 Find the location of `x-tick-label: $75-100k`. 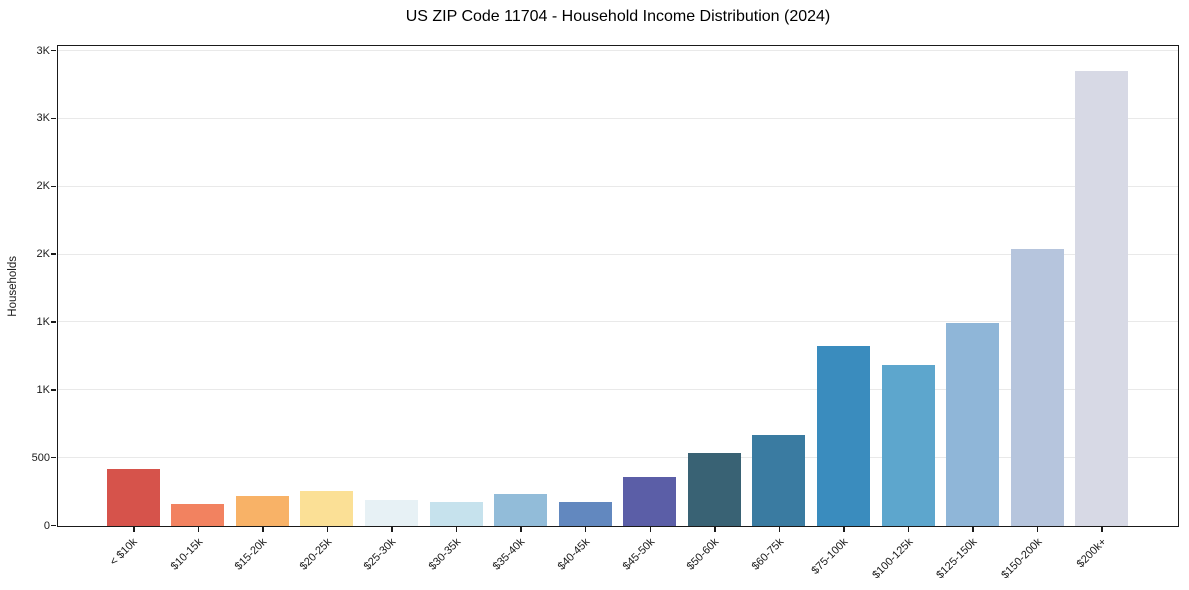

x-tick-label: $75-100k is located at coordinates (830, 556).